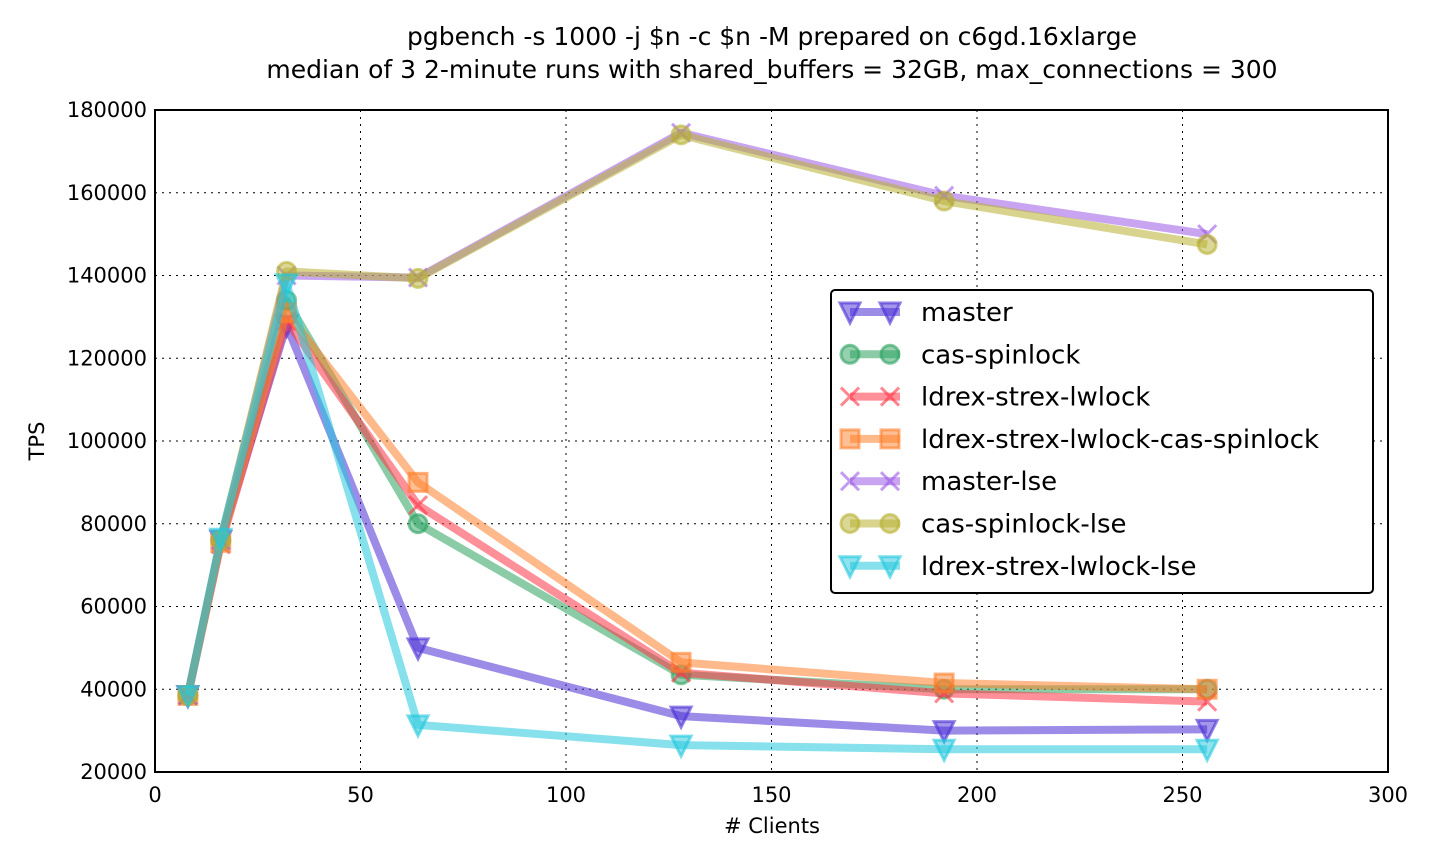 This screenshot has height=868, width=1440. I want to click on legend-item: ldrex-strex-lwlock-lse, so click(1016, 567).